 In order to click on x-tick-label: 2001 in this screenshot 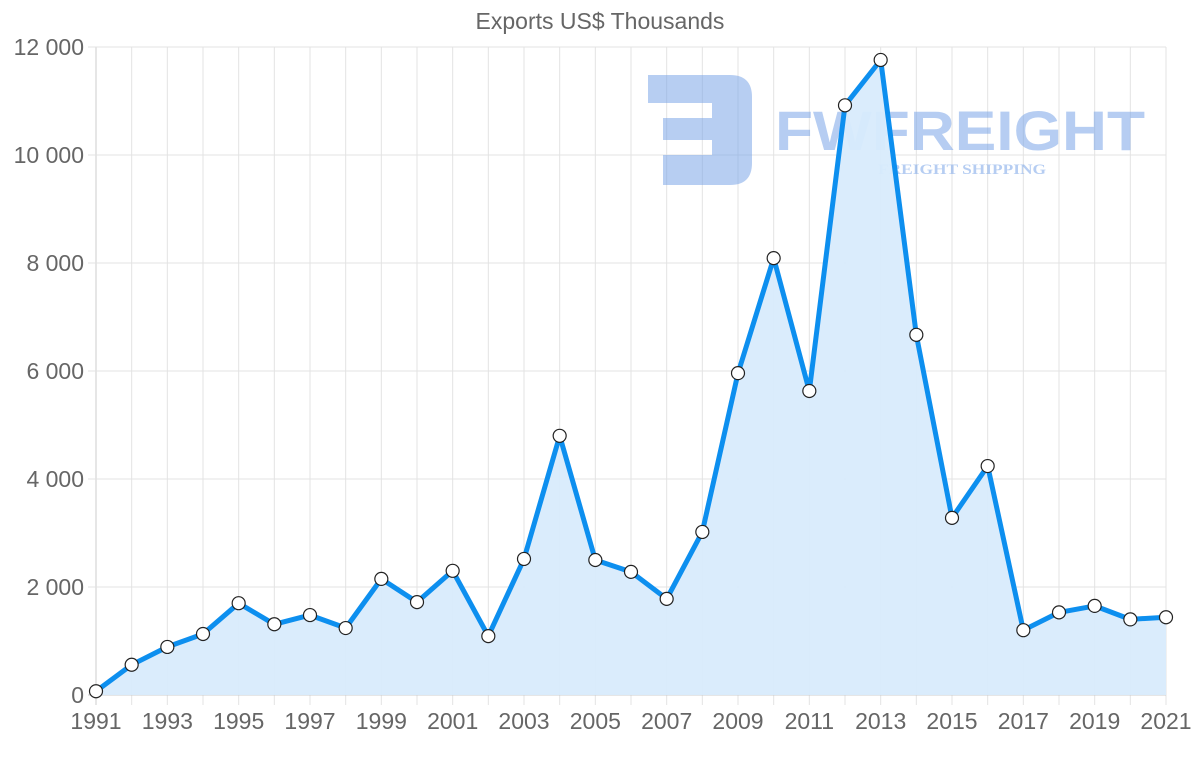, I will do `click(452, 721)`.